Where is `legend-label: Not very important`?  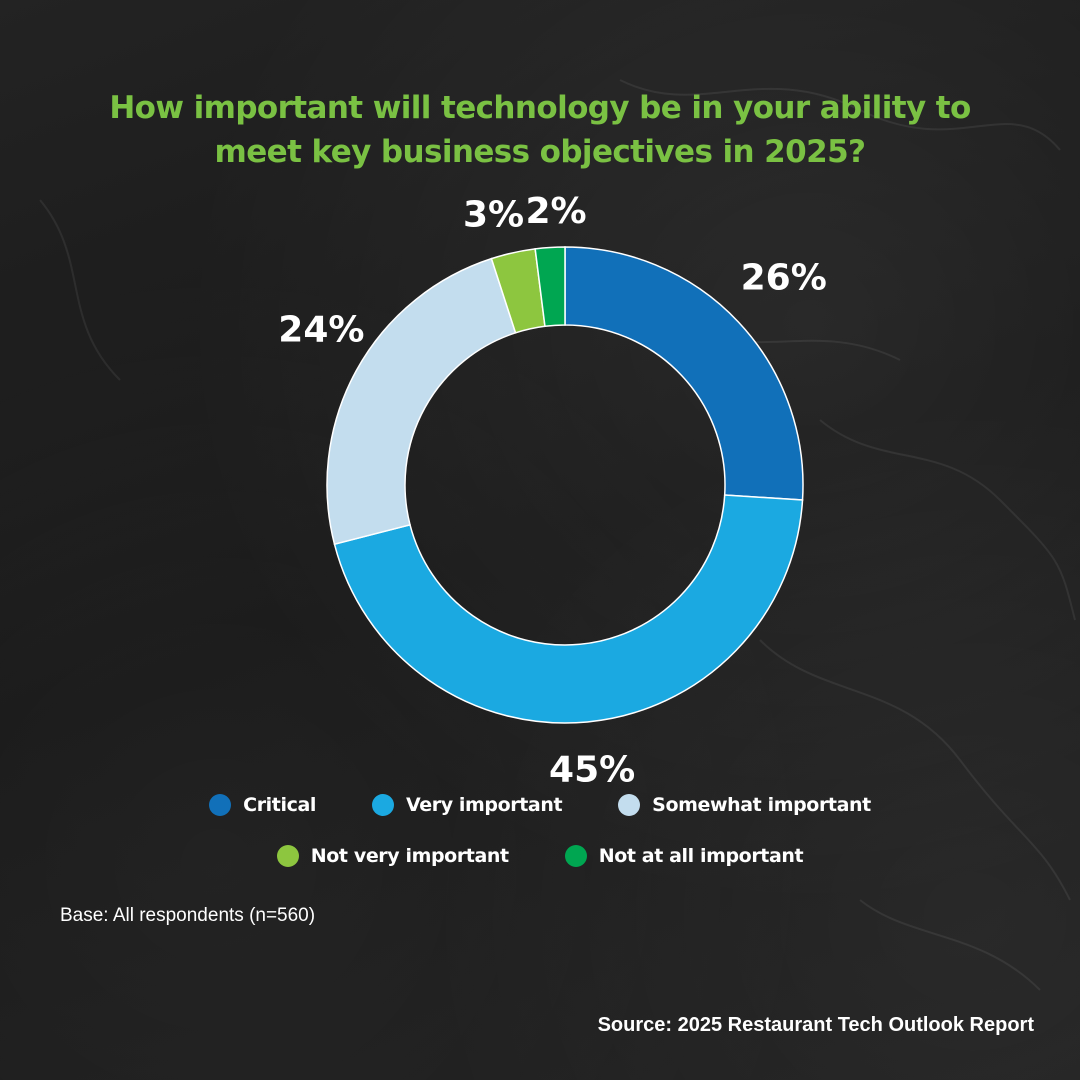
legend-label: Not very important is located at coordinates (409, 856).